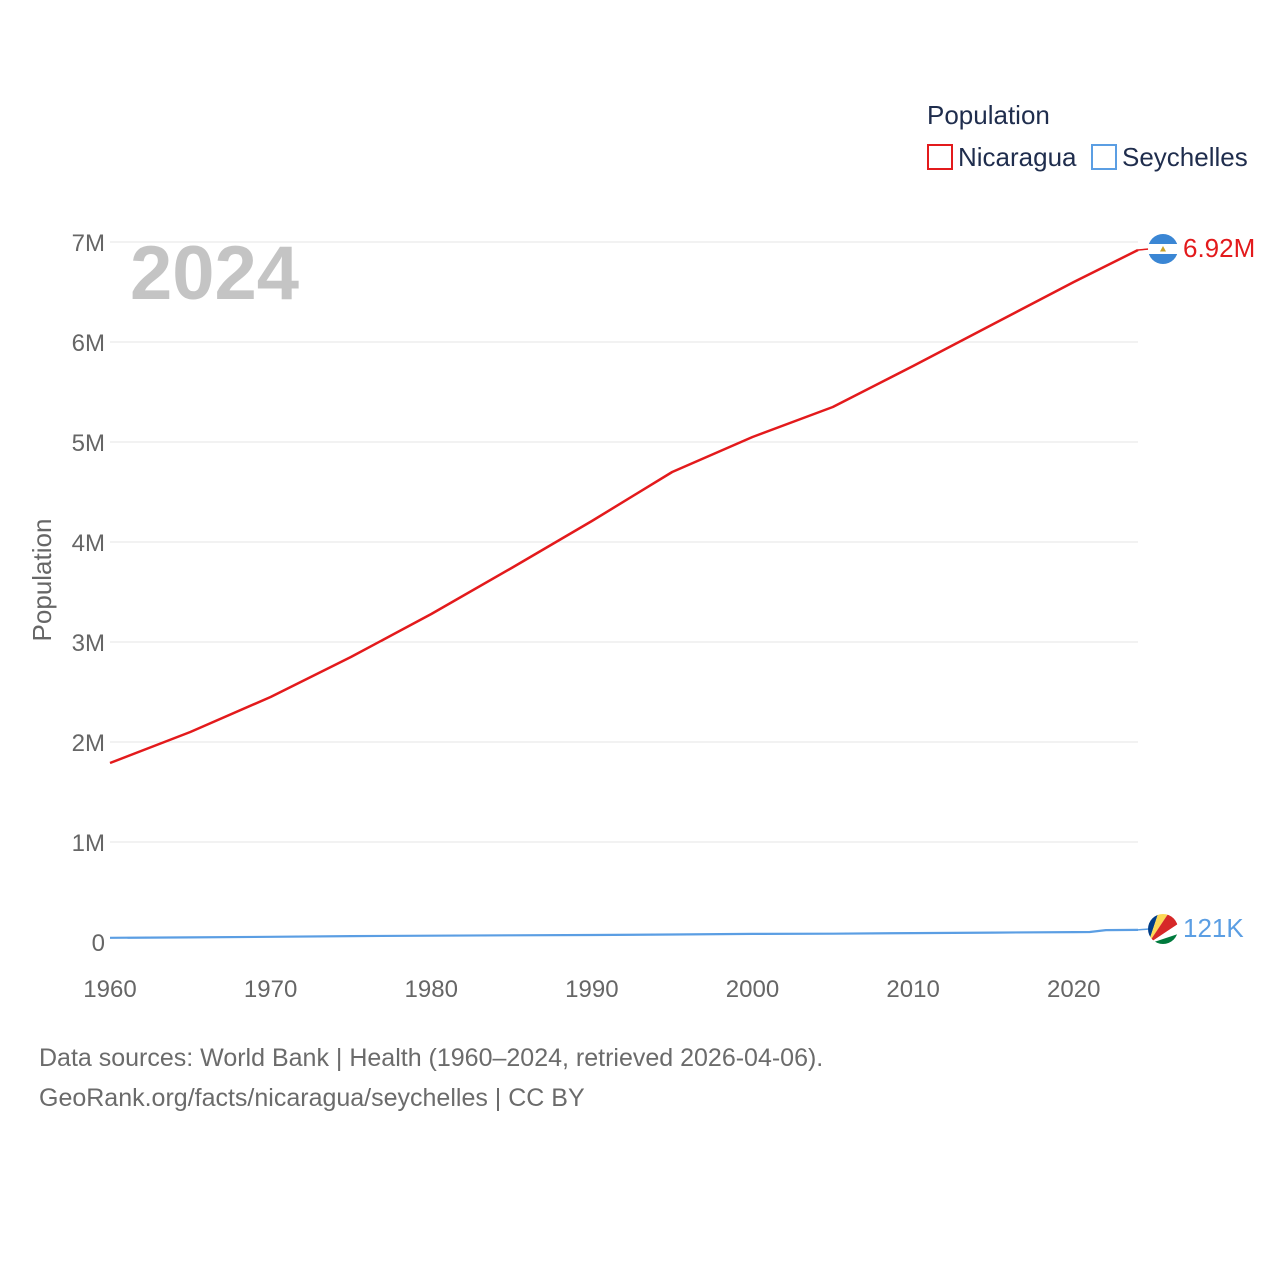 This screenshot has width=1280, height=1280. I want to click on y-axis-label: Population, so click(42, 580).